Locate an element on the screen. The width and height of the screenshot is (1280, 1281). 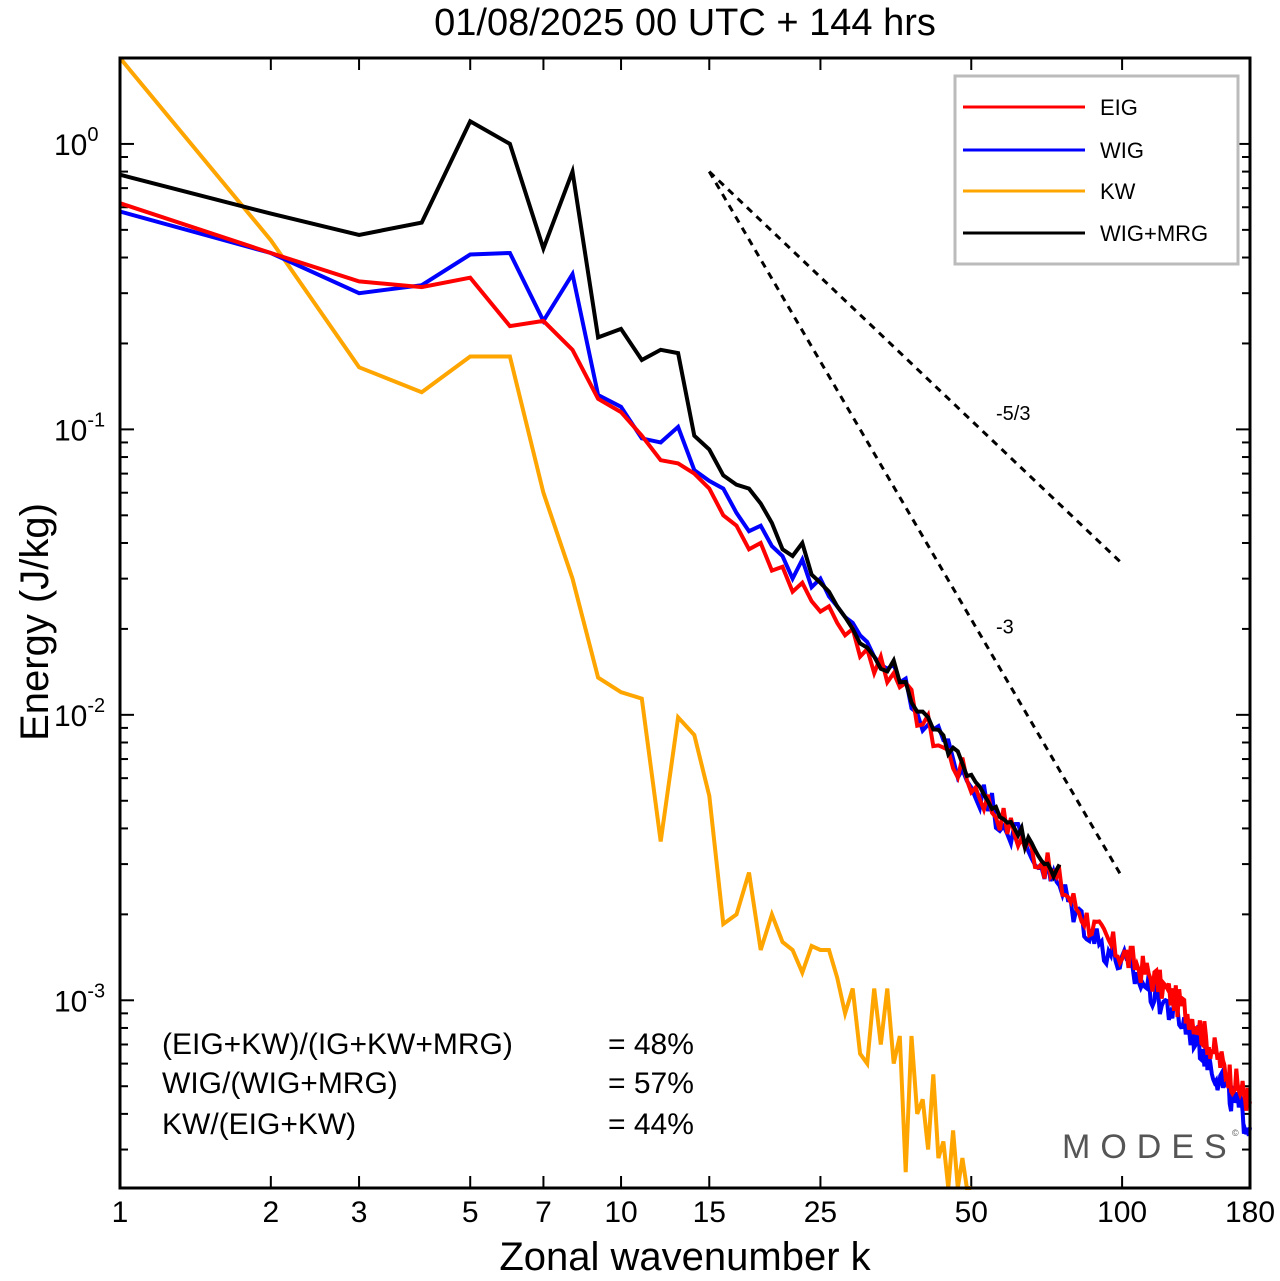
x-axis-label: Zonal wavenumber k is located at coordinates (685, 1257).